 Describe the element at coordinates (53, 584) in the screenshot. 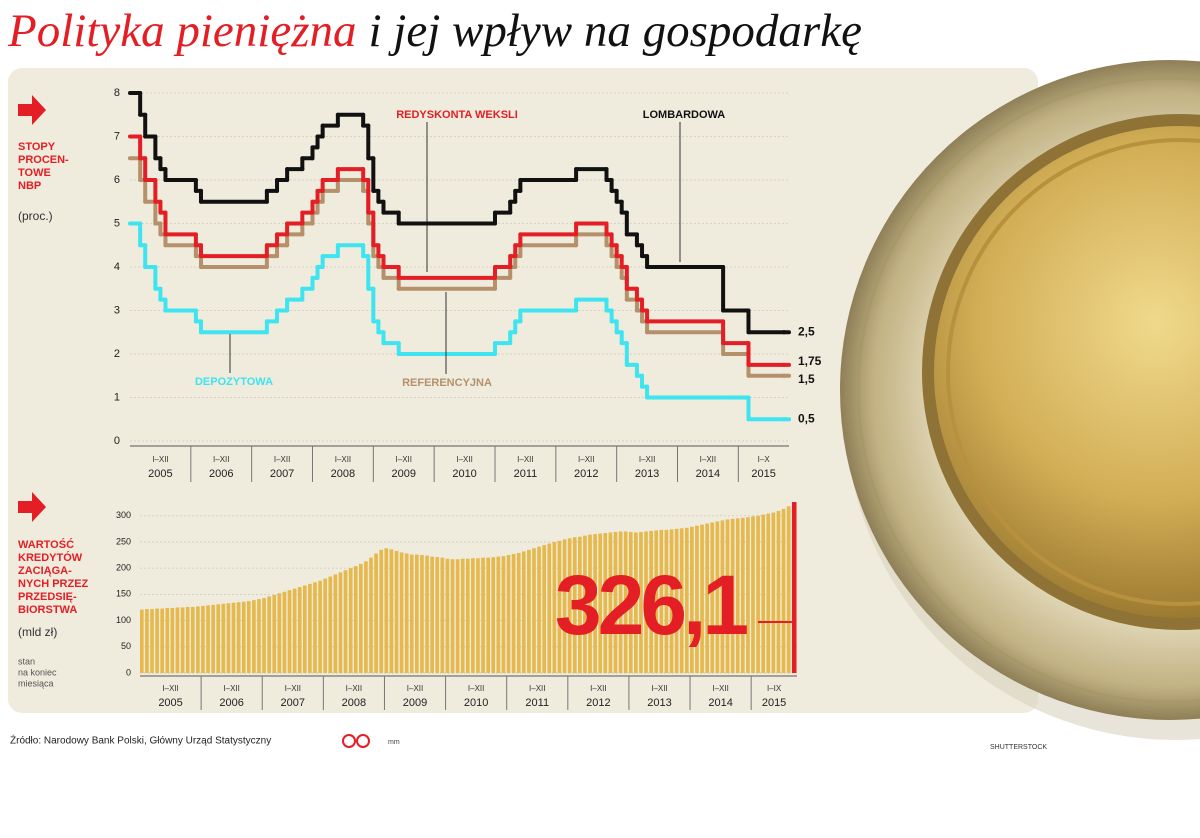

I see `y-axis-label: NYCH PRZEZ` at that location.